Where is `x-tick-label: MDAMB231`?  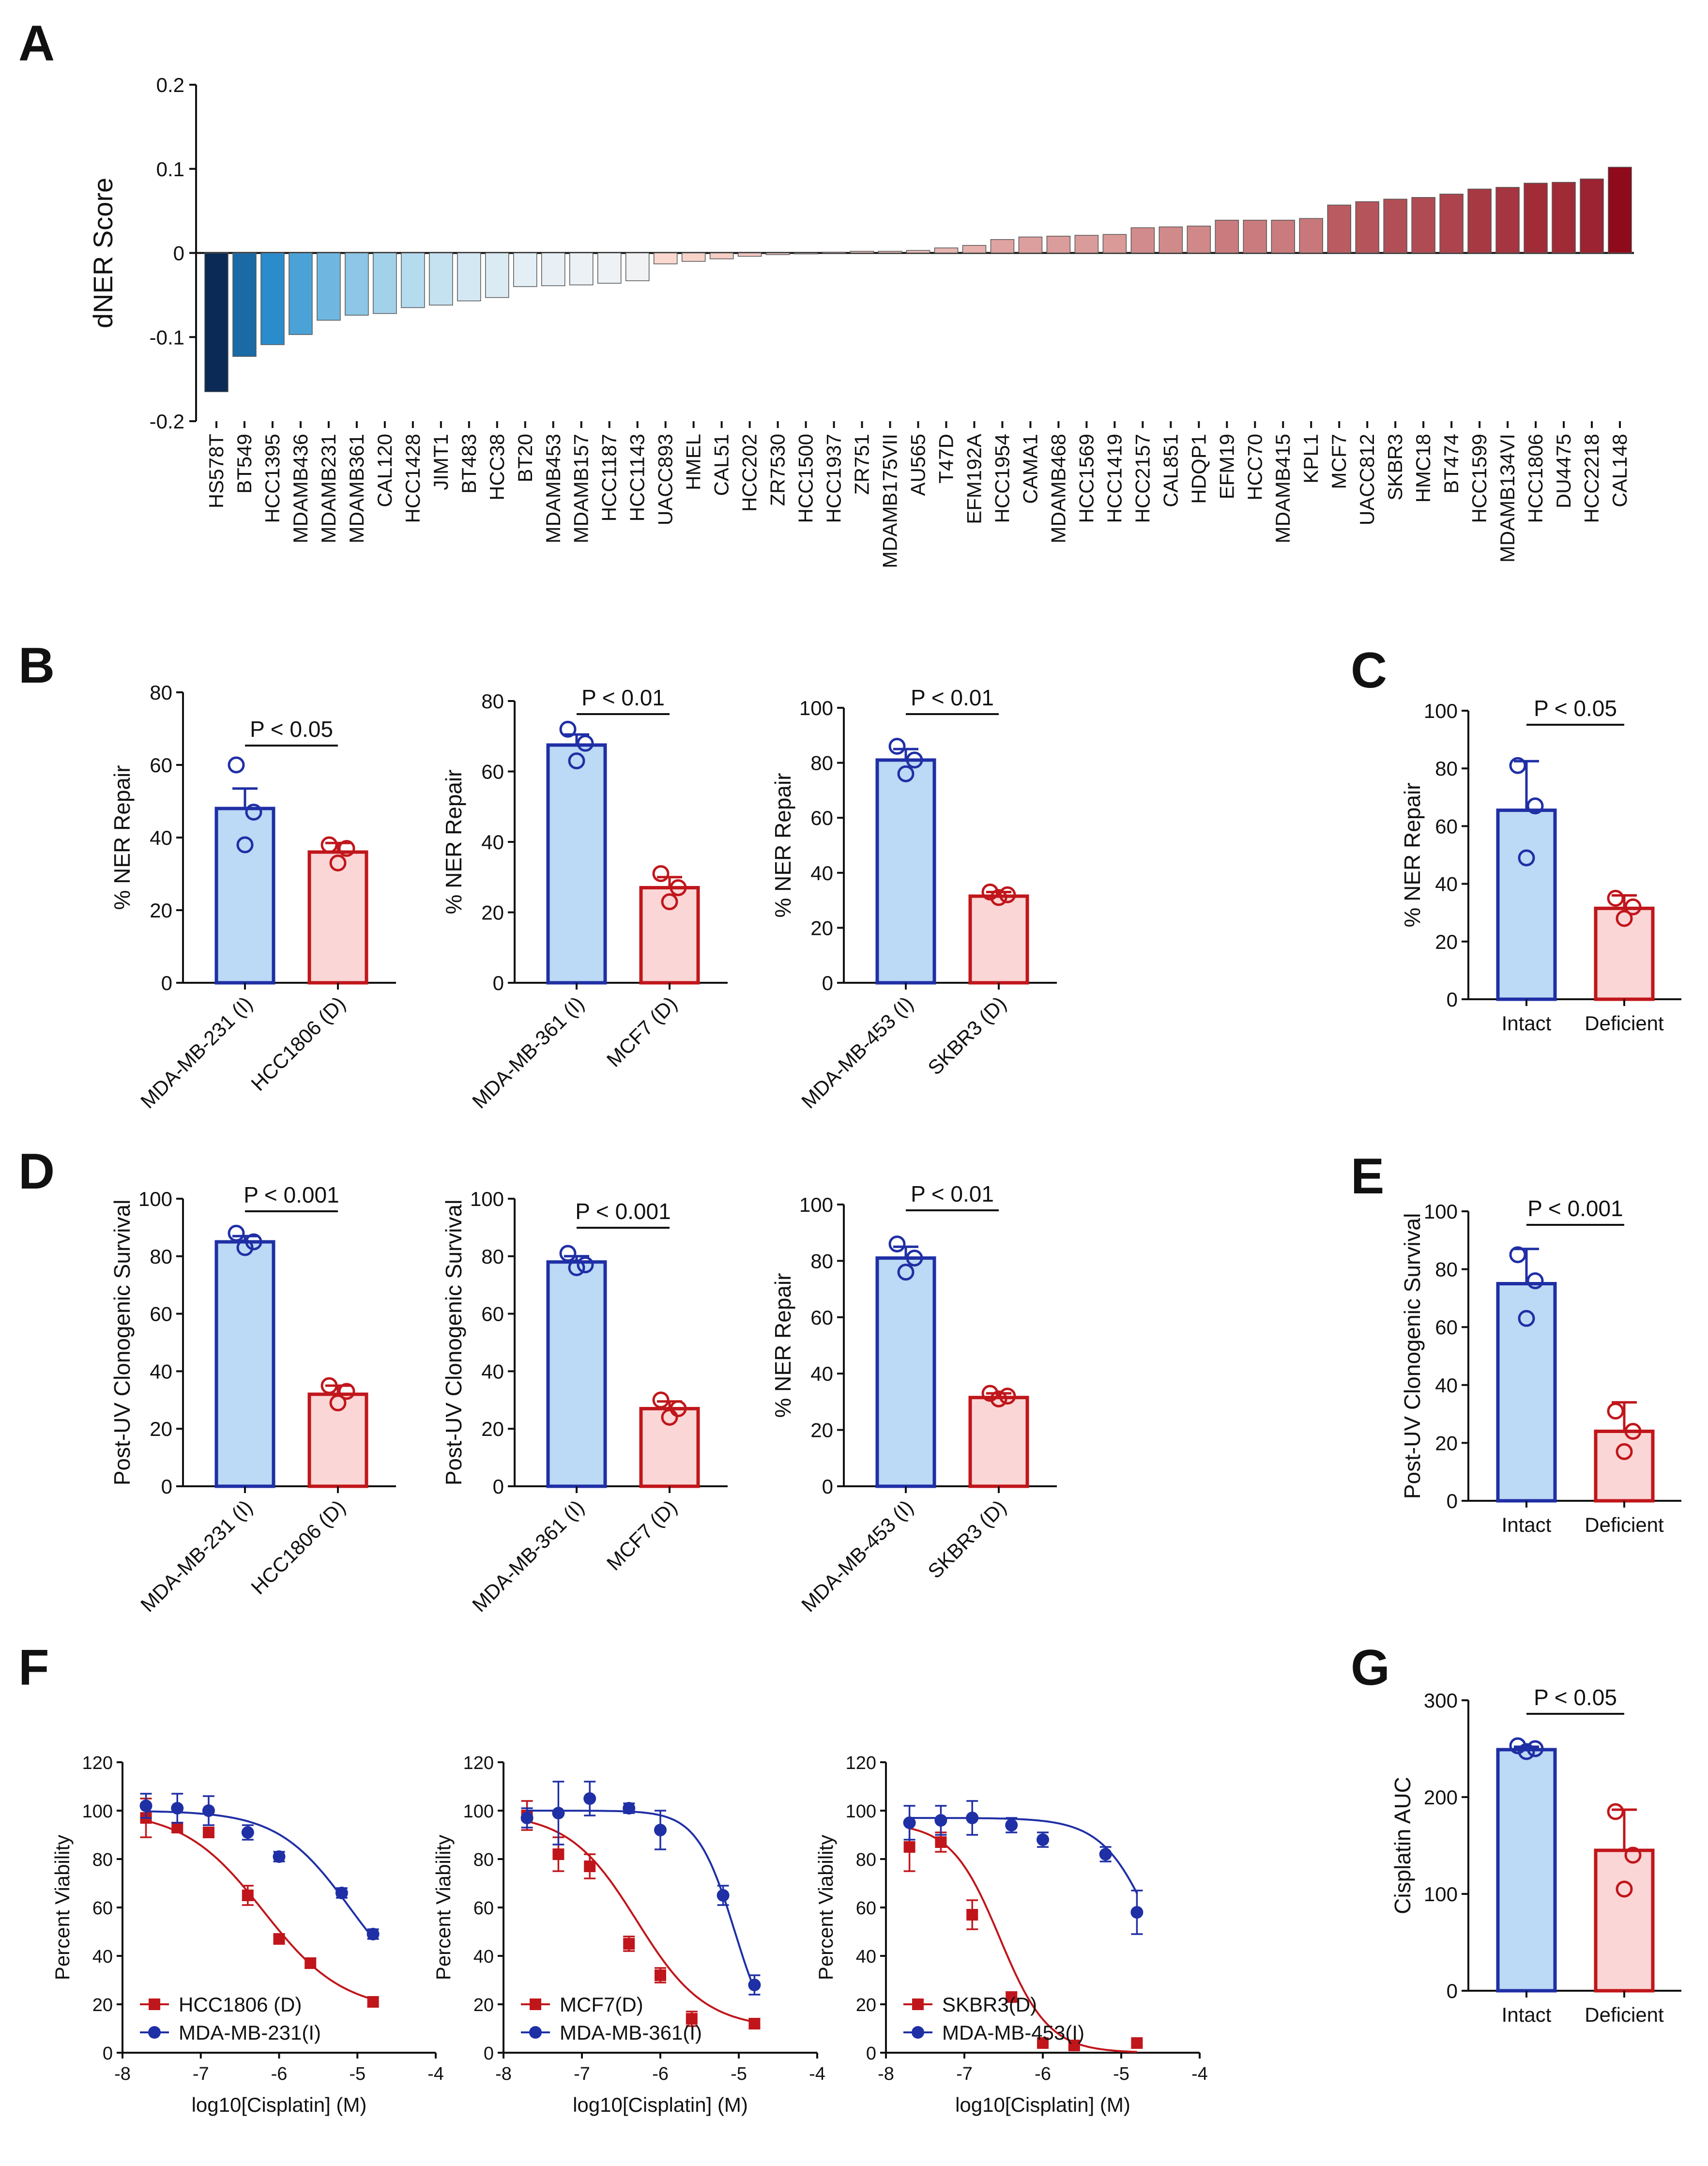 x-tick-label: MDAMB231 is located at coordinates (328, 488).